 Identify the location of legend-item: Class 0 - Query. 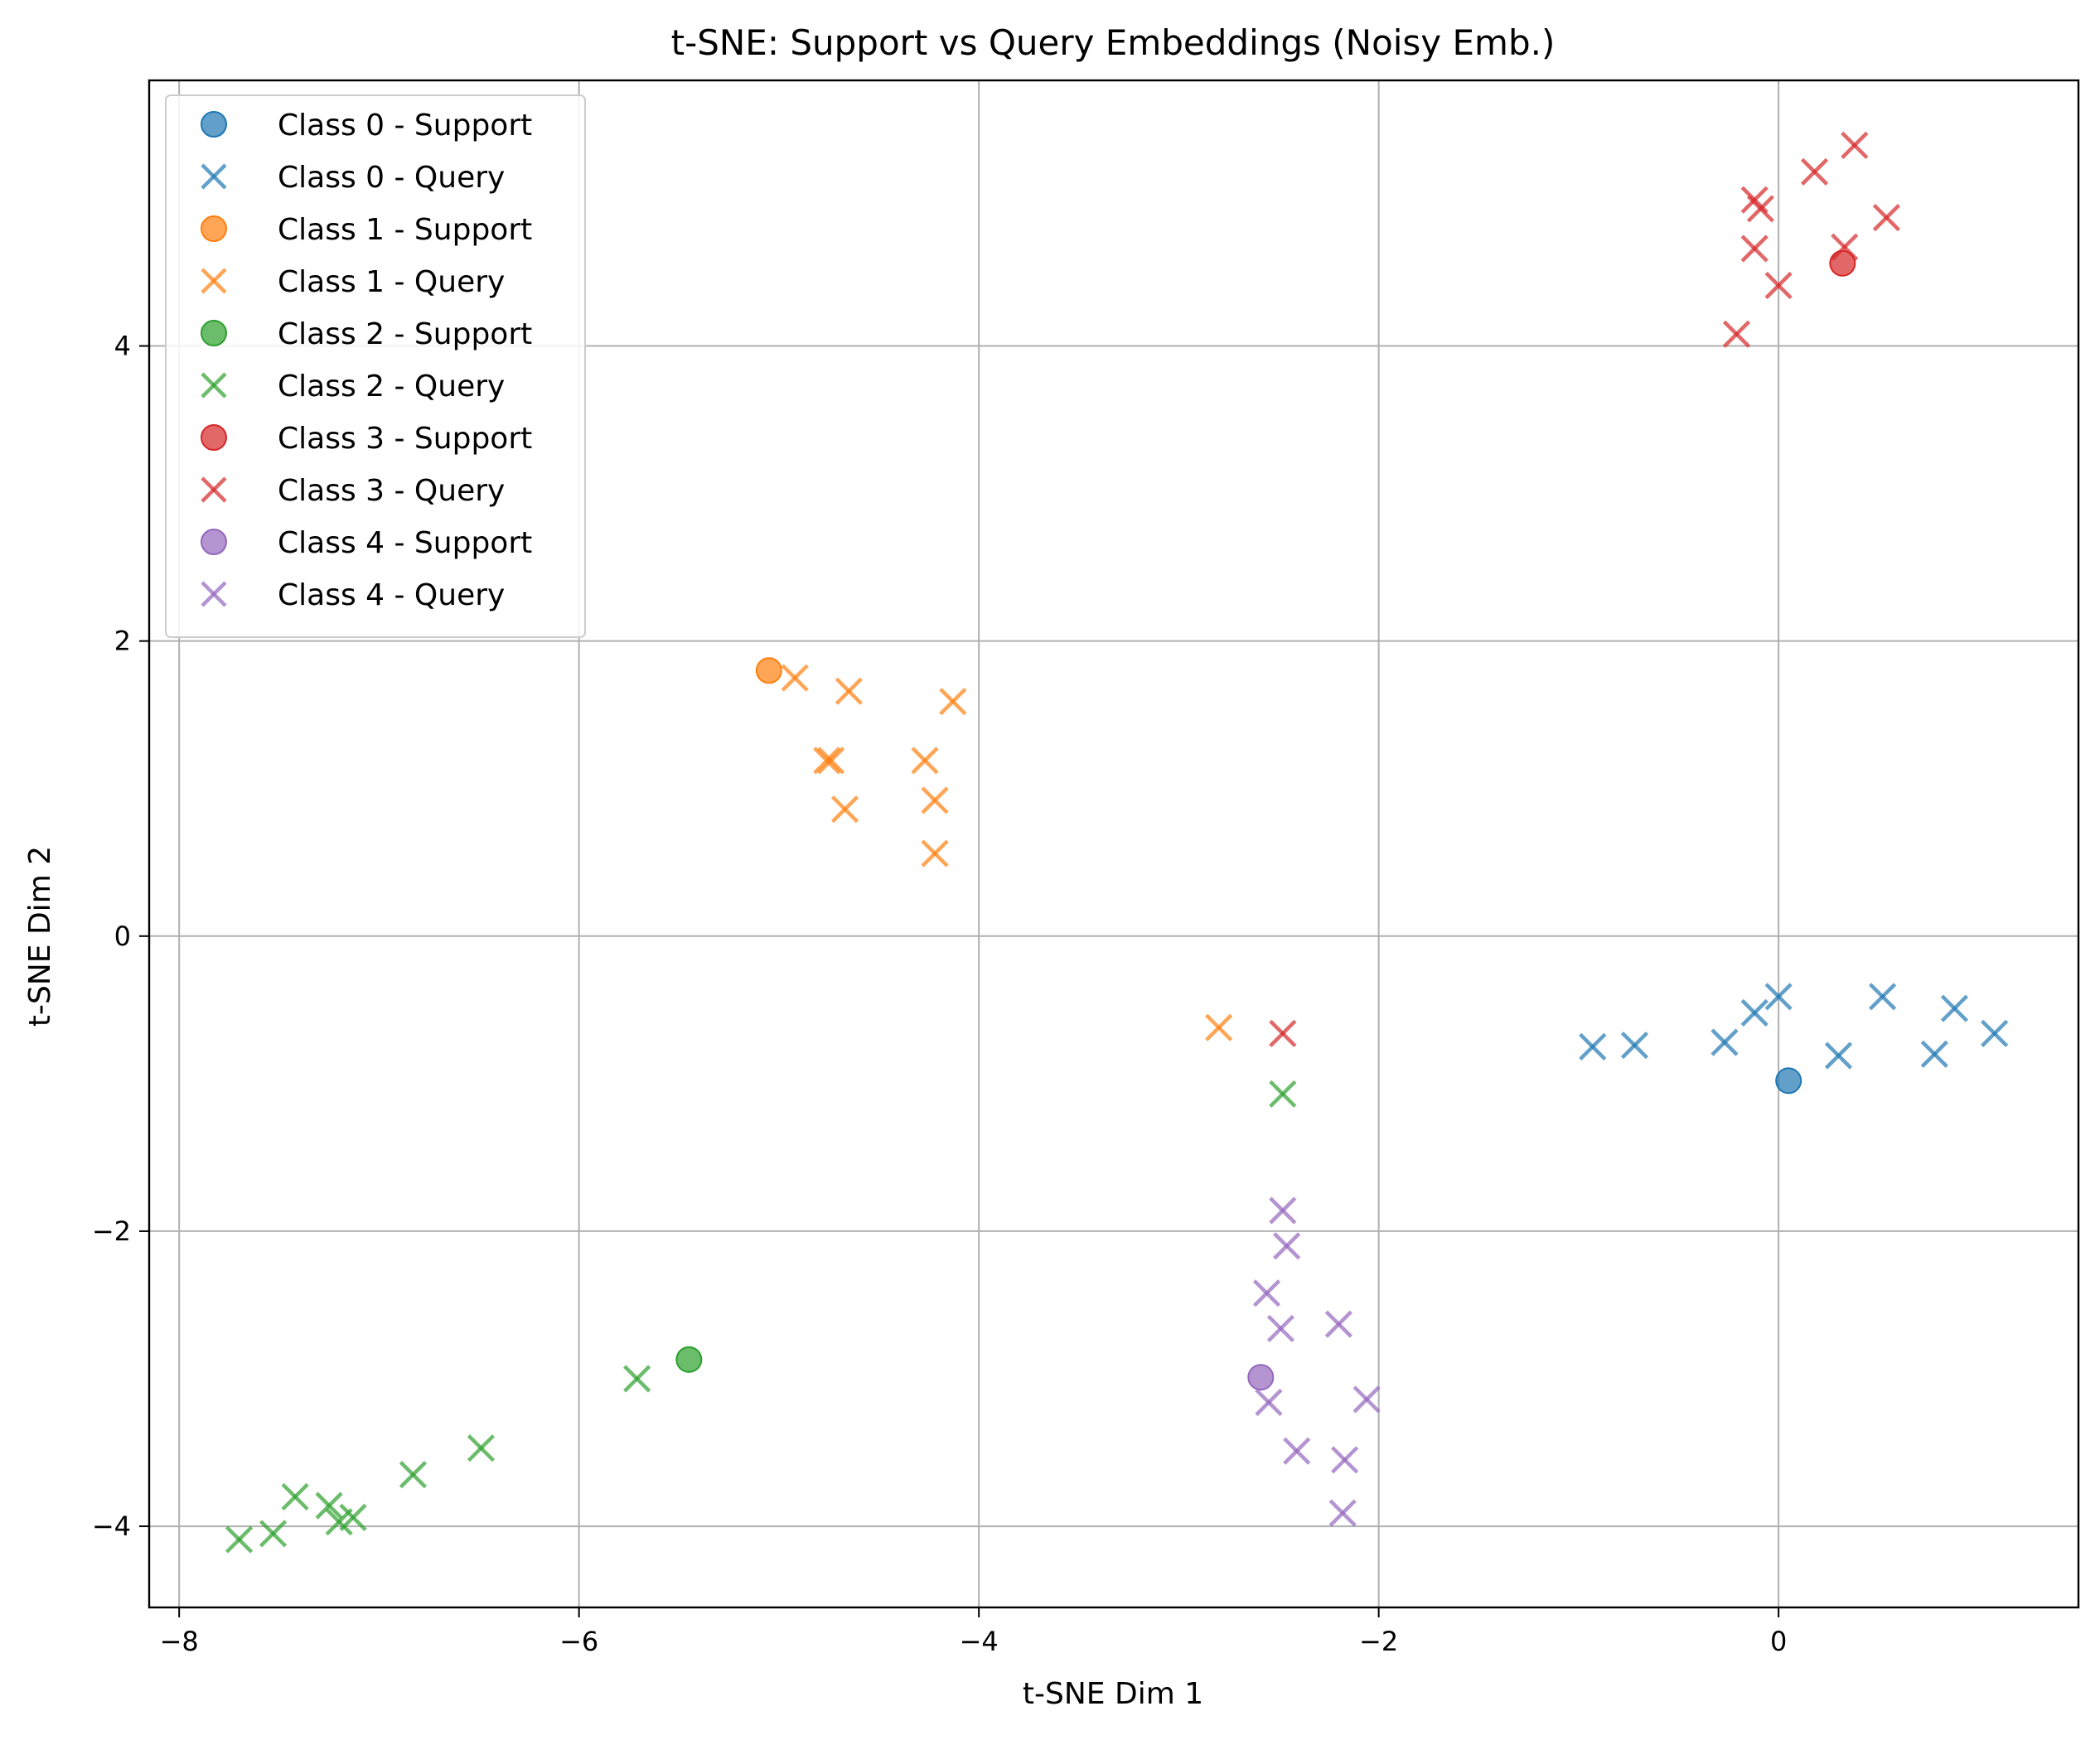
(353, 178).